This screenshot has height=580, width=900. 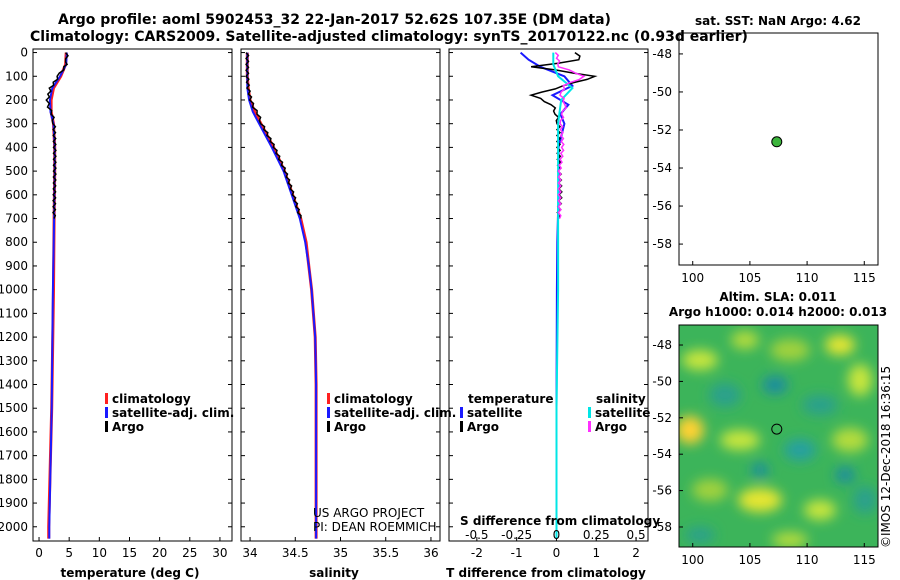 What do you see at coordinates (596, 553) in the screenshot?
I see `x-tick-label: 1` at bounding box center [596, 553].